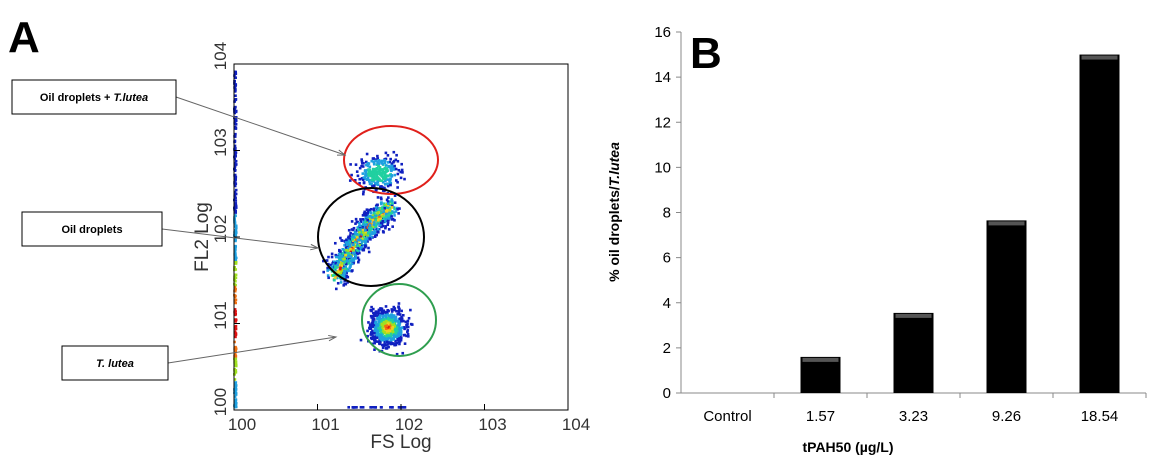 The image size is (1156, 456). What do you see at coordinates (115, 364) in the screenshot?
I see `callout-label-part: T. lutea` at bounding box center [115, 364].